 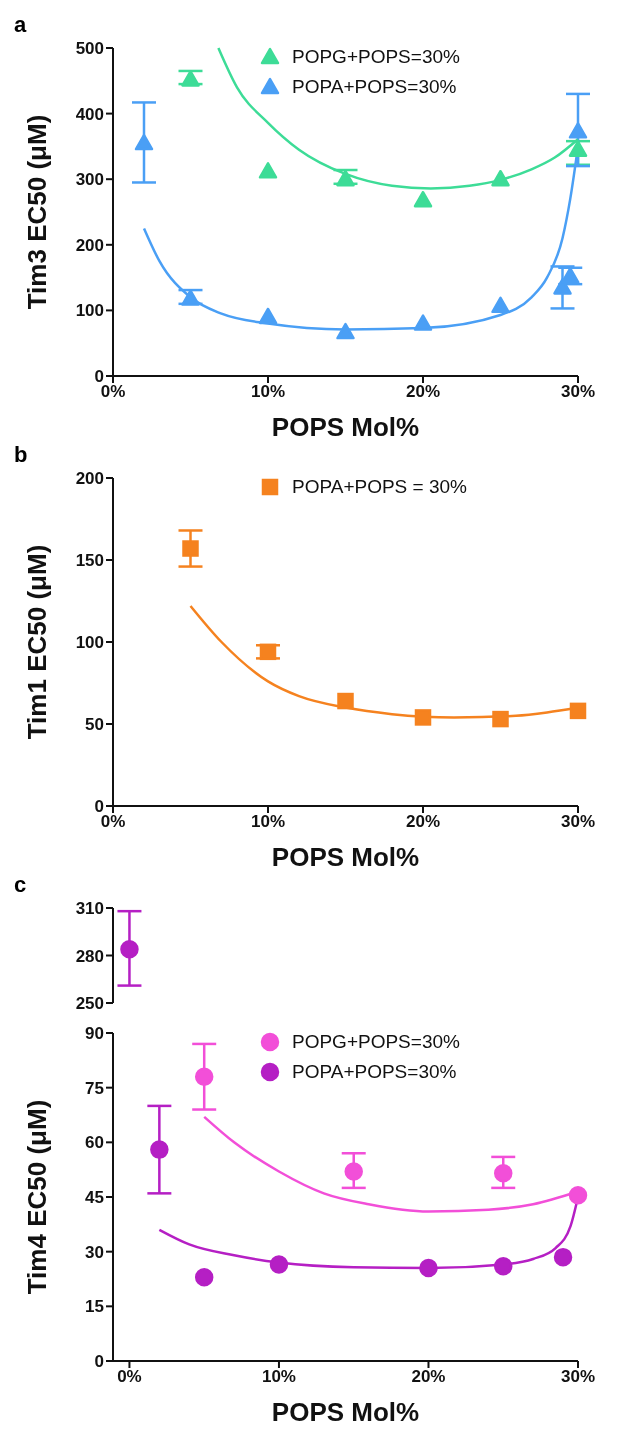 What do you see at coordinates (94, 725) in the screenshot?
I see `y-tick-label: 50` at bounding box center [94, 725].